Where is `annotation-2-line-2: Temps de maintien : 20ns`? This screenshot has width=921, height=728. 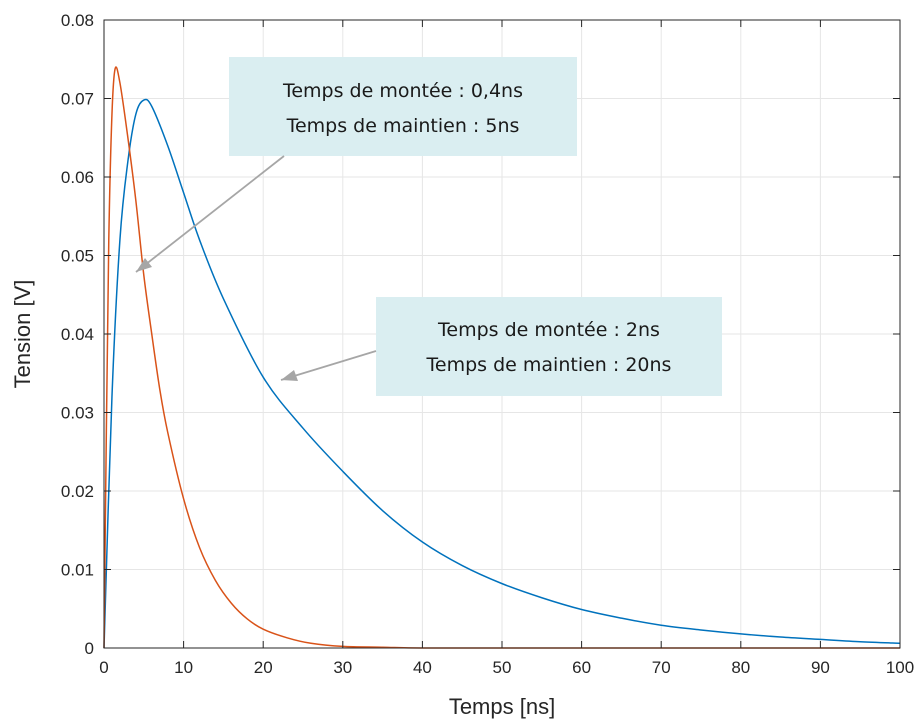
annotation-2-line-2: Temps de maintien : 20ns is located at coordinates (549, 365).